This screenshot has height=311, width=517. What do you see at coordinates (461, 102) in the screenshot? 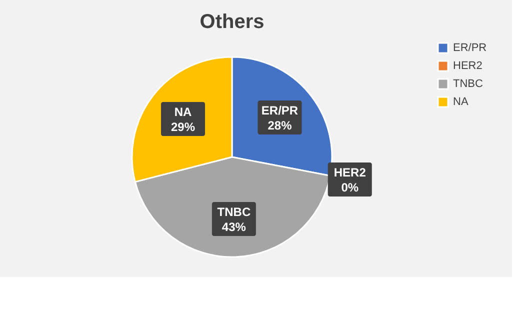
I see `legend-label: NA` at bounding box center [461, 102].